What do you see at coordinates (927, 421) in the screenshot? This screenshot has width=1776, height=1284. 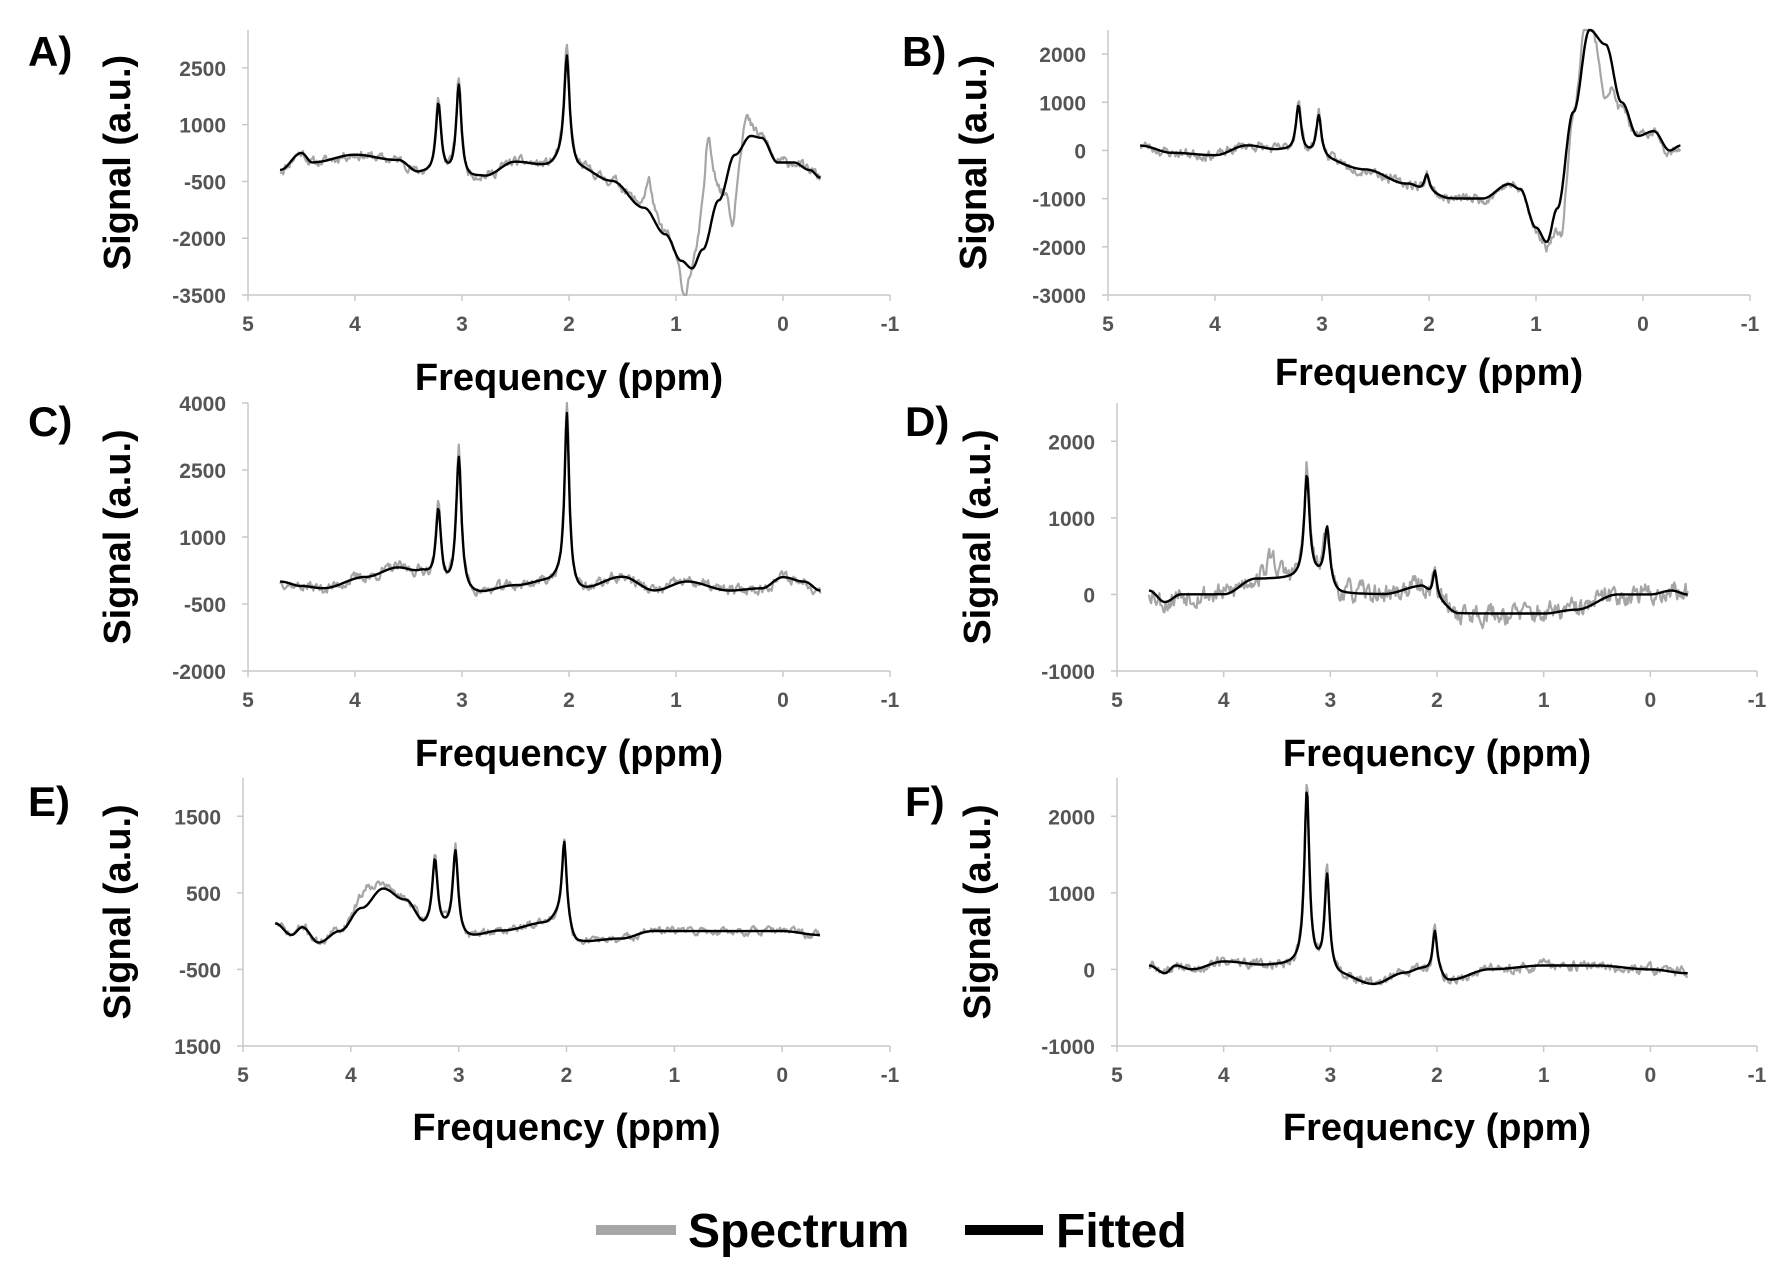 I see `panel-label: D)` at bounding box center [927, 421].